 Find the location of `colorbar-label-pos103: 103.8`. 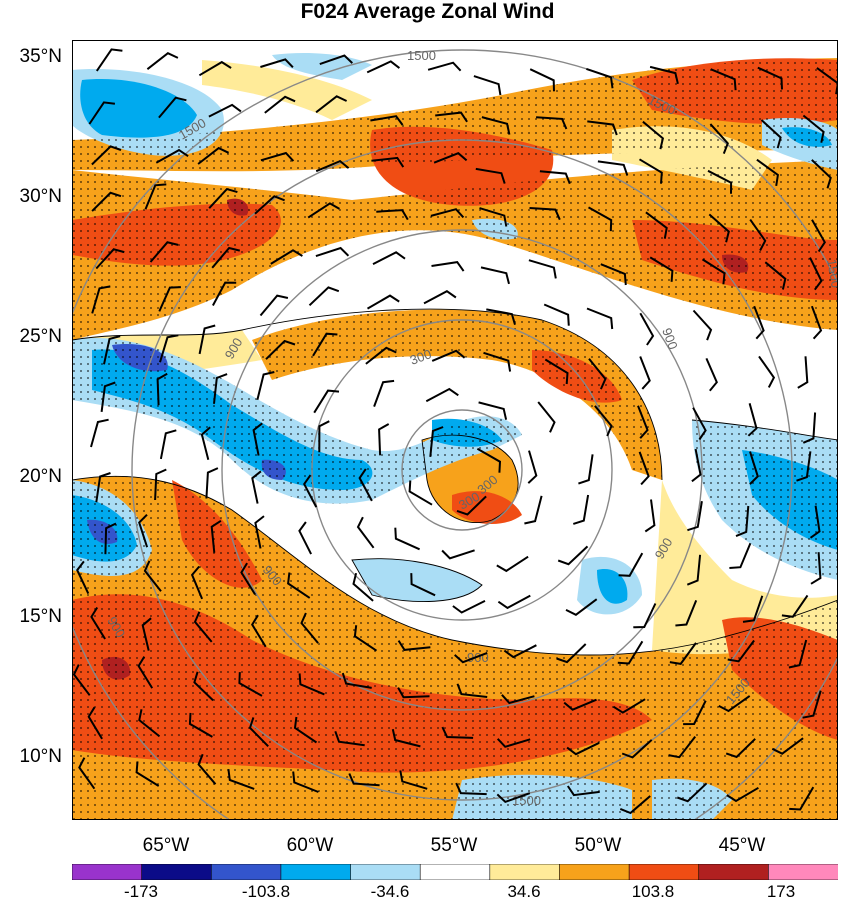

colorbar-label-pos103: 103.8 is located at coordinates (653, 891).